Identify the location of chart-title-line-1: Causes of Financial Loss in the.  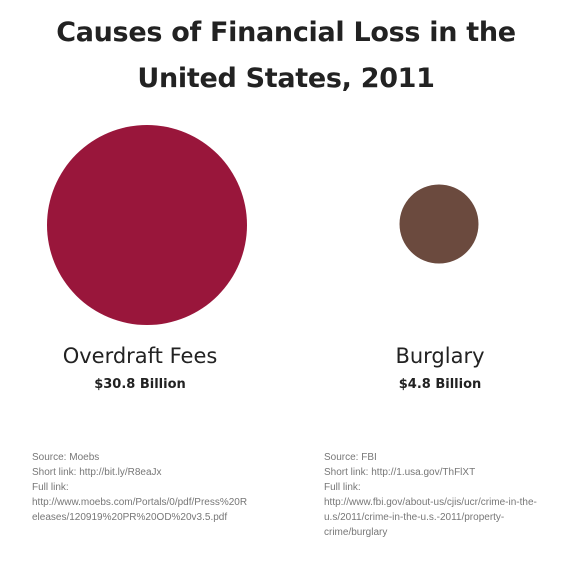
(286, 32).